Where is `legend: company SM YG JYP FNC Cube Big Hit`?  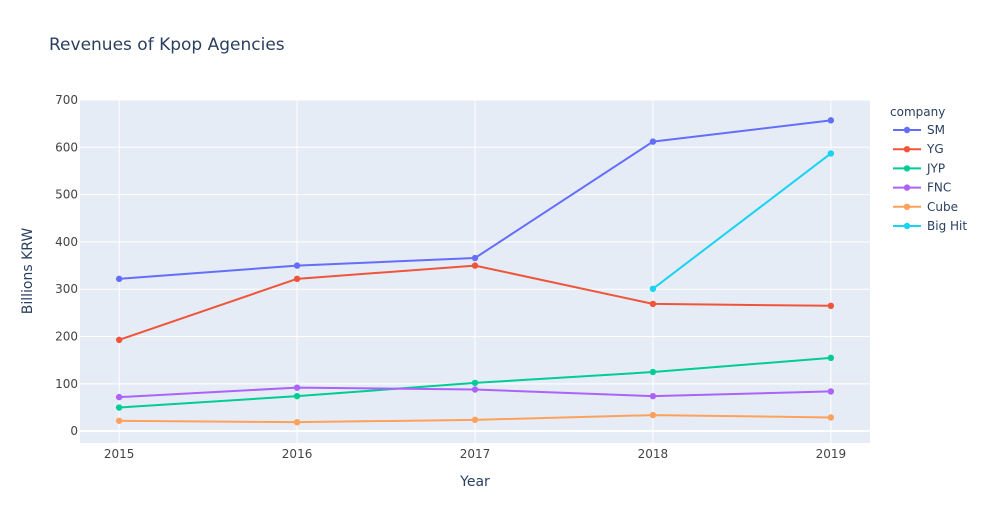
legend: company SM YG JYP FNC Cube Big Hit is located at coordinates (928, 169).